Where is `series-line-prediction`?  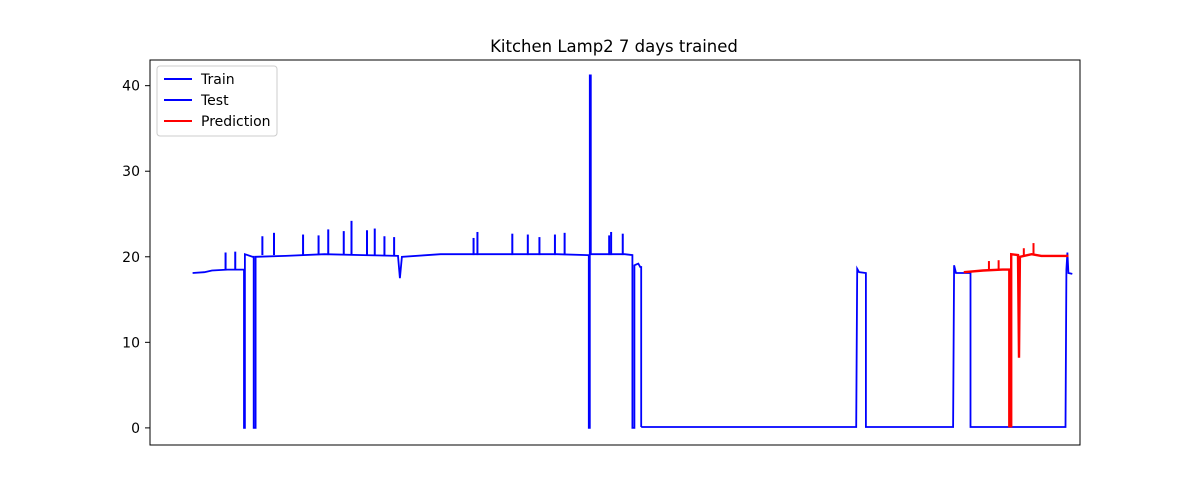
series-line-prediction is located at coordinates (1016, 340).